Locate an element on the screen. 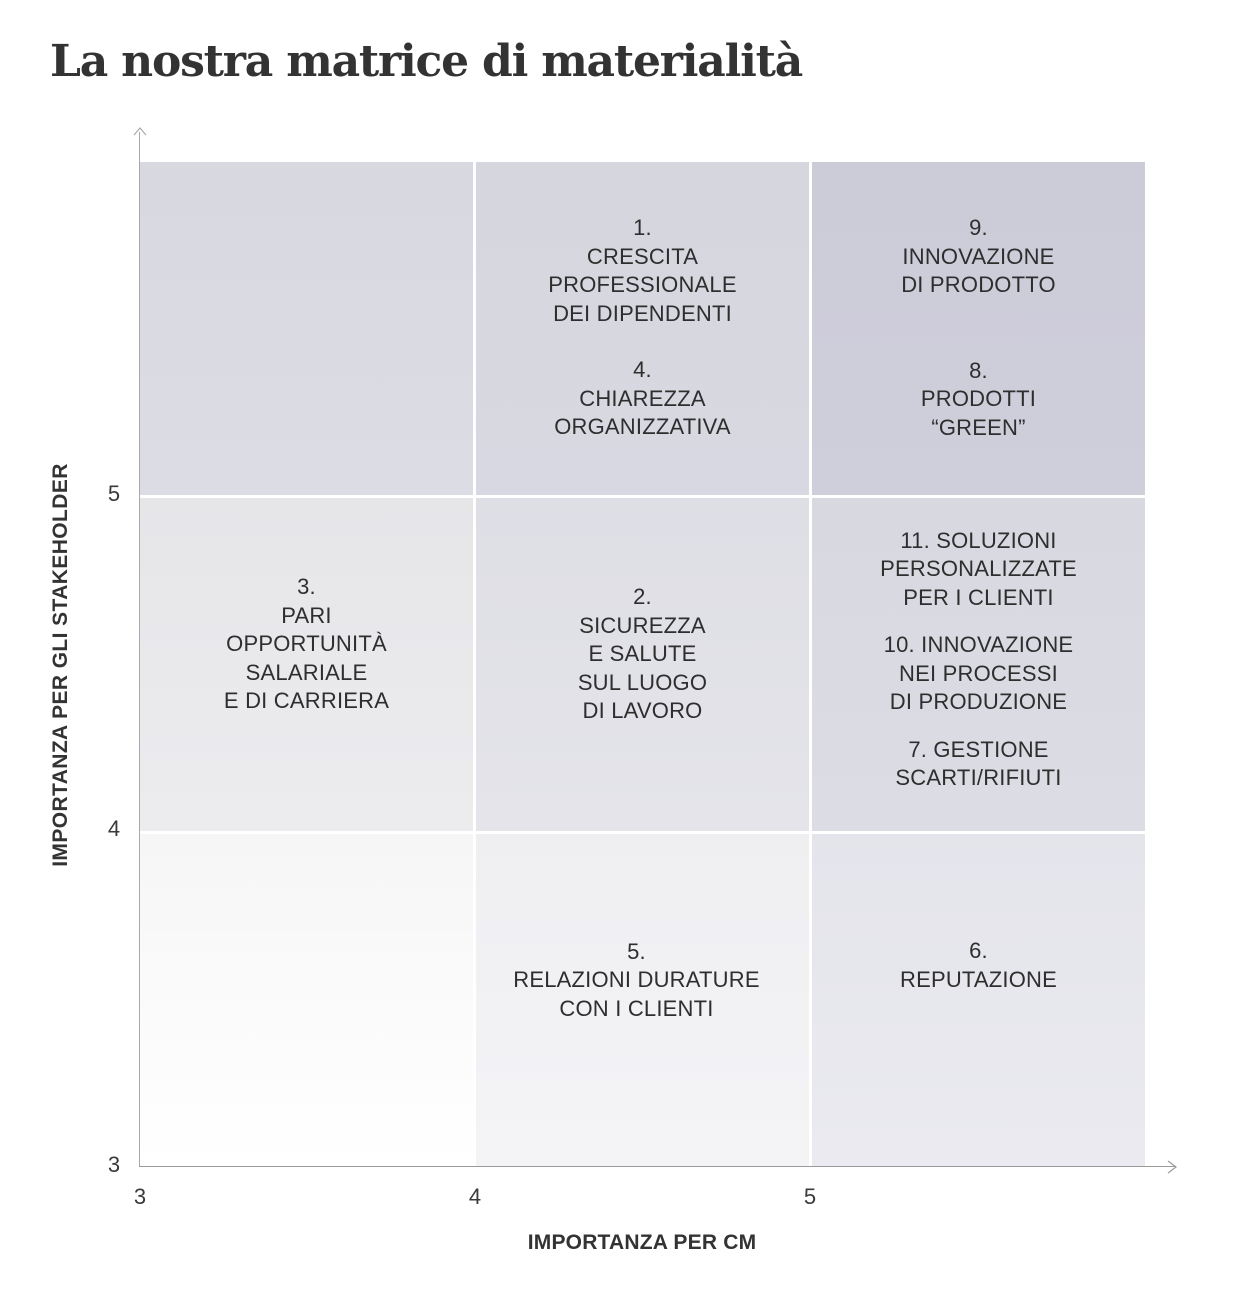 The image size is (1260, 1311). arrow-right-icon is located at coordinates (1172, 1167).